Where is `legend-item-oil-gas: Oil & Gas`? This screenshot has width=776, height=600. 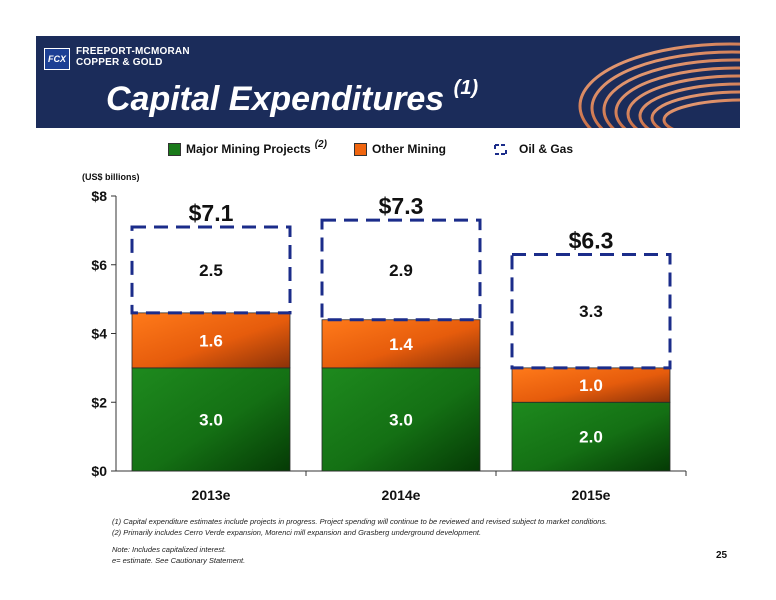 legend-item-oil-gas: Oil & Gas is located at coordinates (533, 149).